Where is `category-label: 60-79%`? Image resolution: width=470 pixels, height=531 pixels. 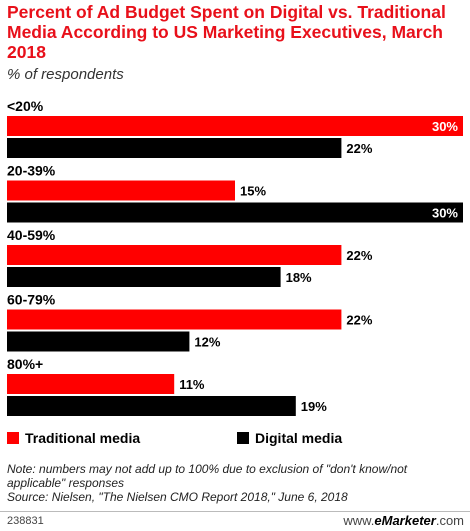
category-label: 60-79% is located at coordinates (31, 300).